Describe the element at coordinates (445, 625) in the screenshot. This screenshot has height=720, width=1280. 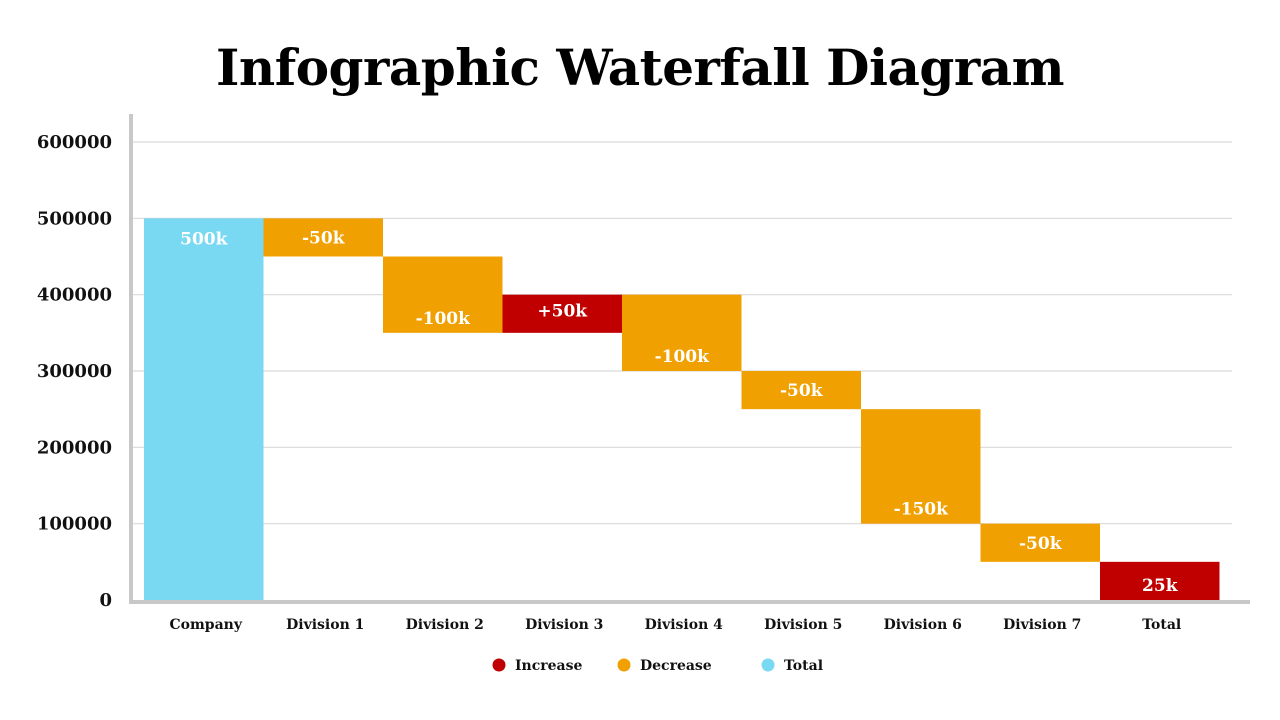
I see `category-label: Division 2` at that location.